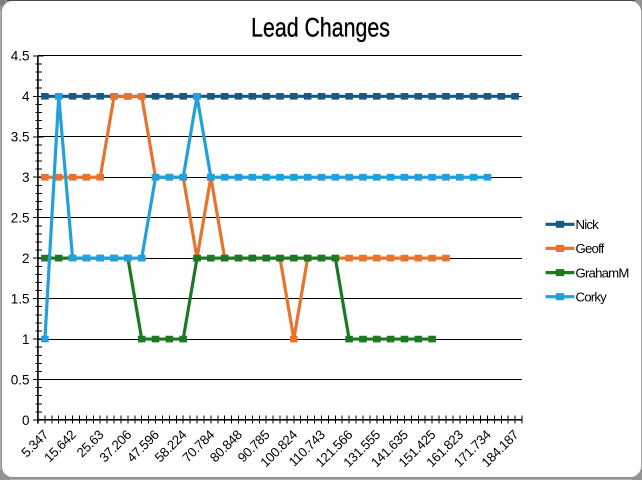  I want to click on svg-text: 0.5, so click(20, 379).